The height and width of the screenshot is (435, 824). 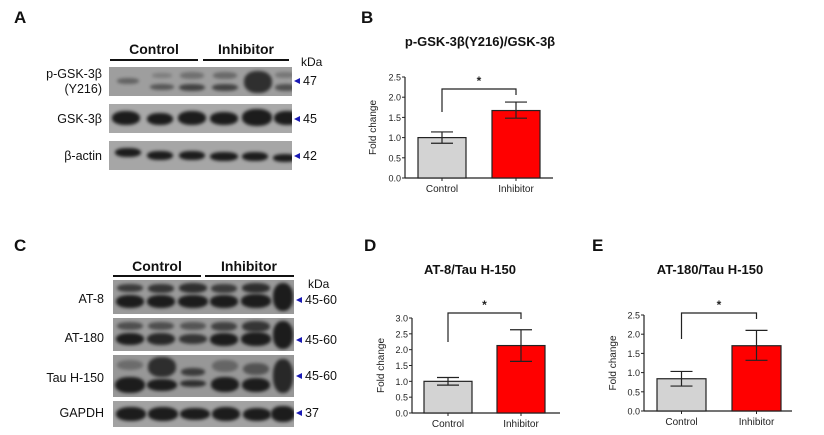 I want to click on panel-letter-a: A, so click(x=20, y=17).